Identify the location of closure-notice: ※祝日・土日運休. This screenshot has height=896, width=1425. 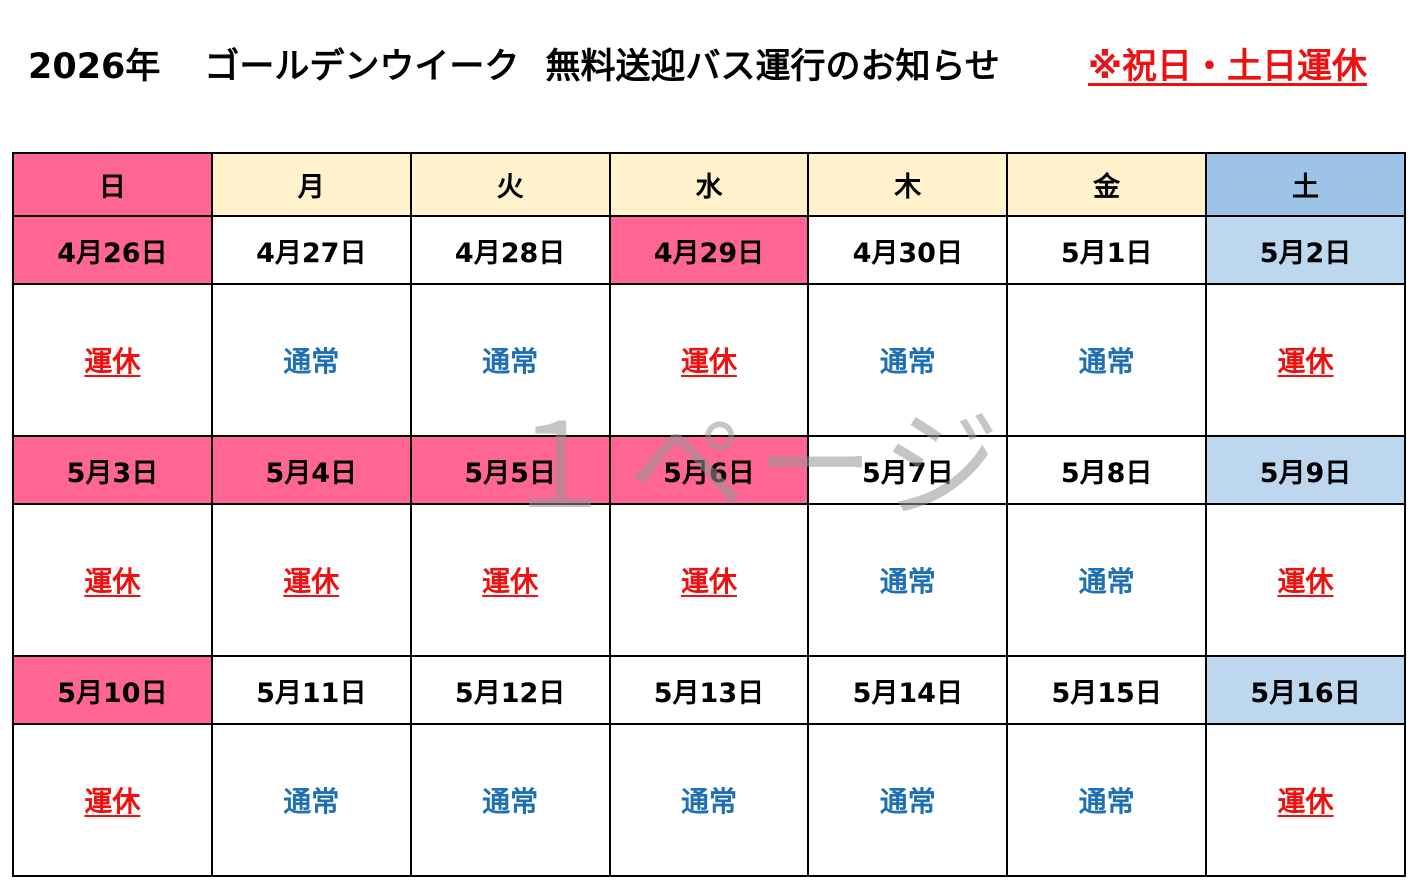
(1228, 67).